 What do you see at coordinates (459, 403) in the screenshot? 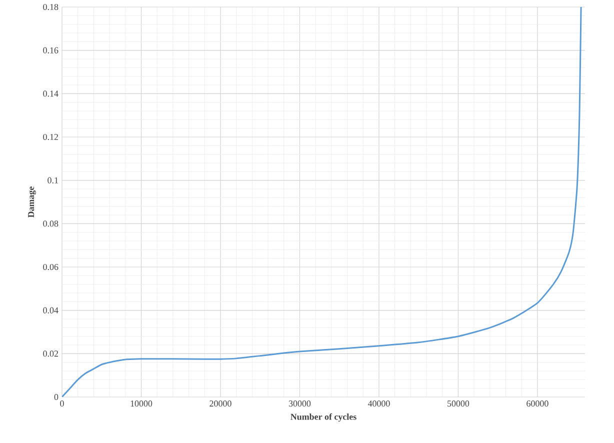
I see `x-tick-label: 50000` at bounding box center [459, 403].